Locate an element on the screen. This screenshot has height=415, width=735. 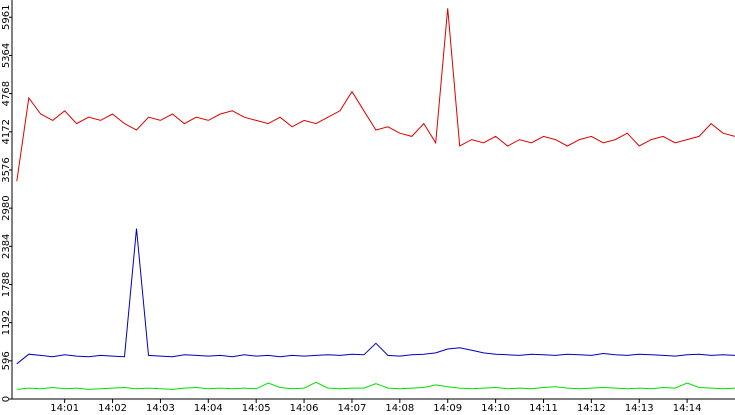
x-tick-label: 14:10 is located at coordinates (495, 408).